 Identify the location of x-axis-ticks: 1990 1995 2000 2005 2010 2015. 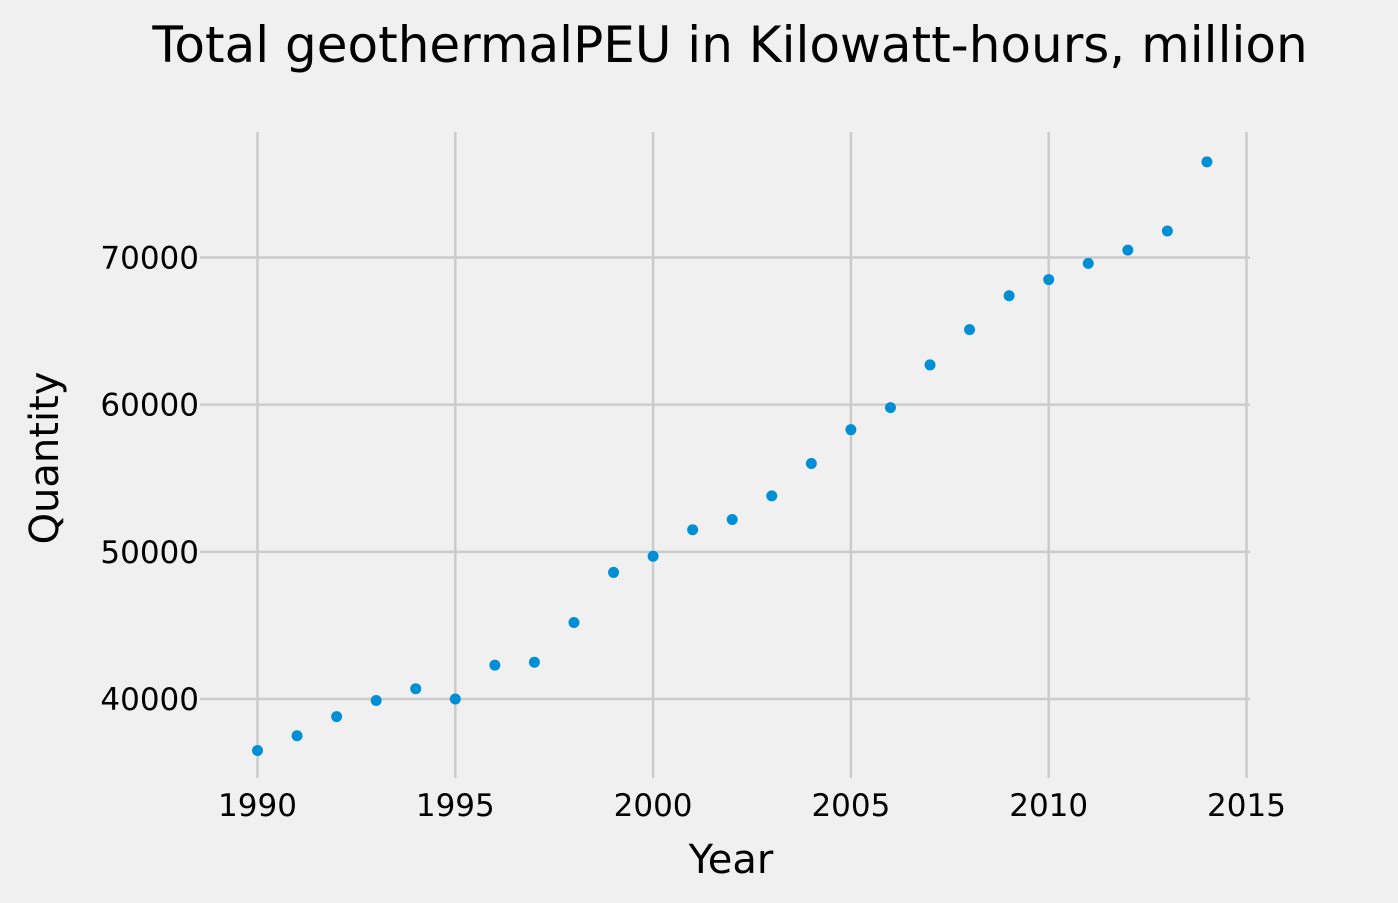
(752, 806).